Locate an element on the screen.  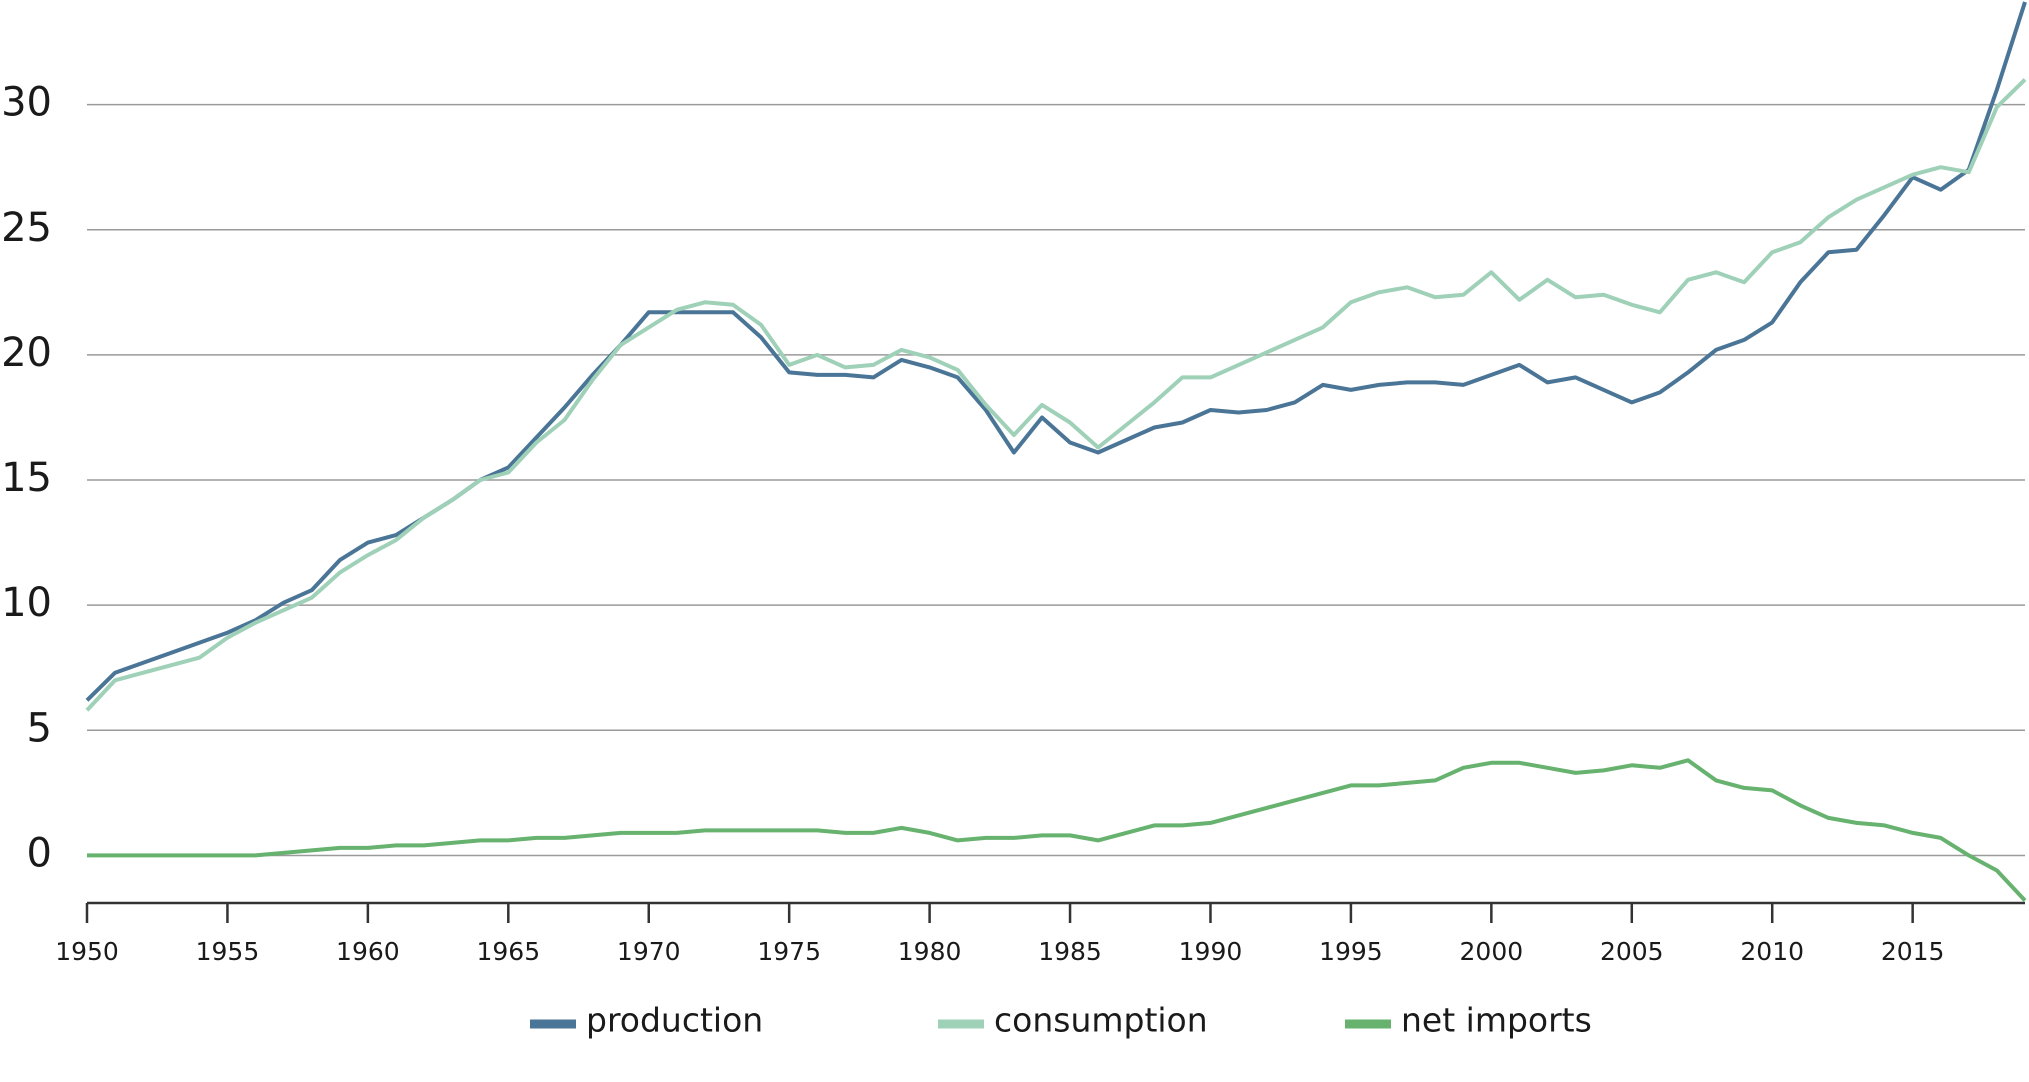
y-tick-label: 30 is located at coordinates (26, 103).